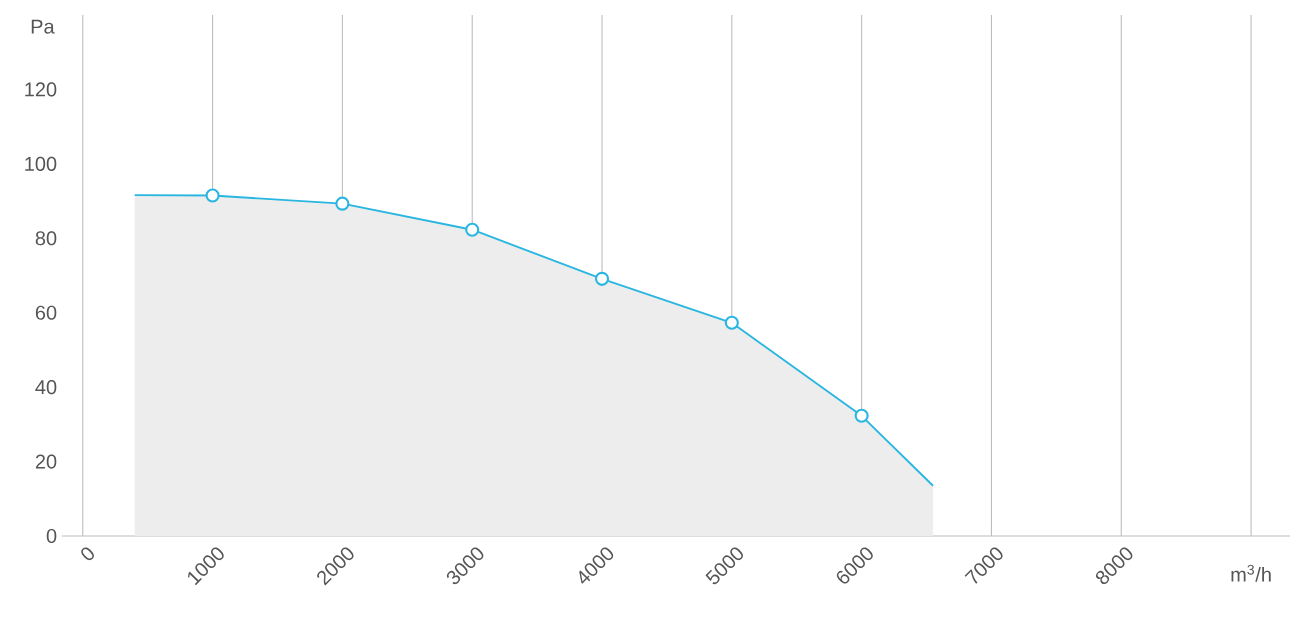  Describe the element at coordinates (43, 26) in the screenshot. I see `y-axis-title: Pa` at that location.